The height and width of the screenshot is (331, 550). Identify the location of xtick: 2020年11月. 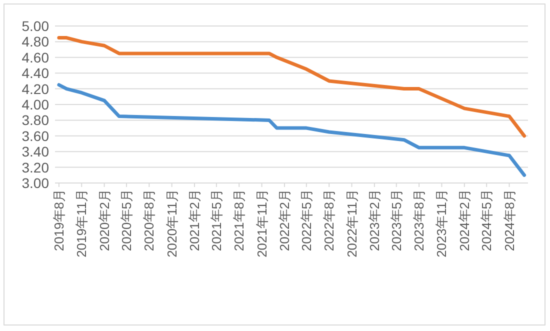
(172, 223).